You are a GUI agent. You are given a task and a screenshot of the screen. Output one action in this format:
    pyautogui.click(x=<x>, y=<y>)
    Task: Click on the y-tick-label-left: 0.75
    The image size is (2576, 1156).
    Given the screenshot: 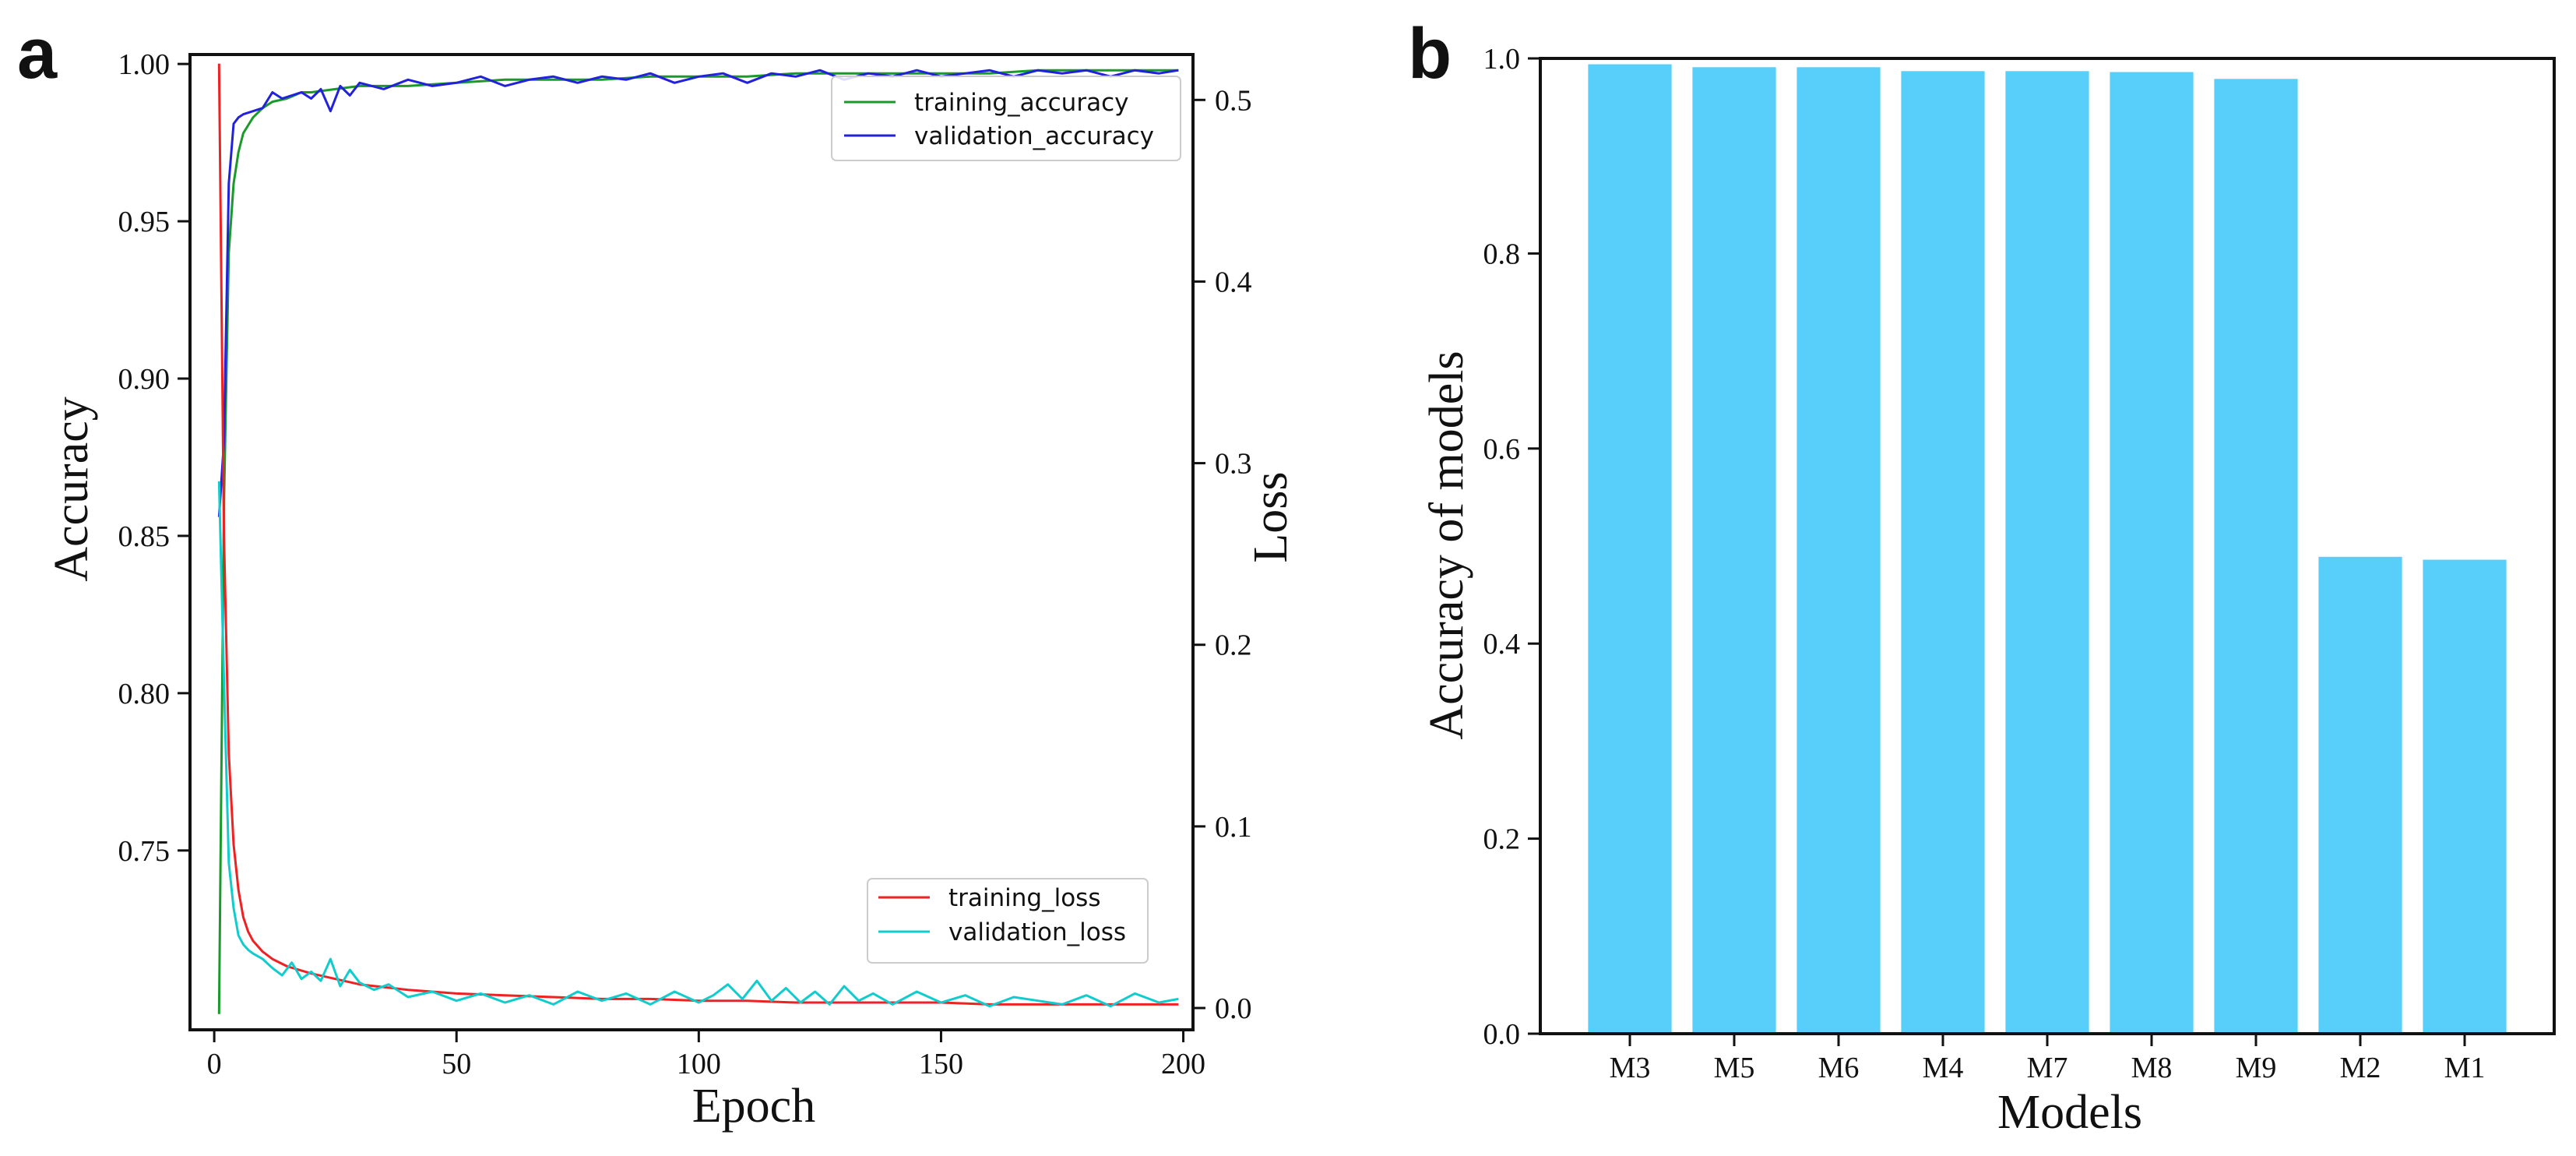 What is the action you would take?
    pyautogui.click(x=144, y=851)
    